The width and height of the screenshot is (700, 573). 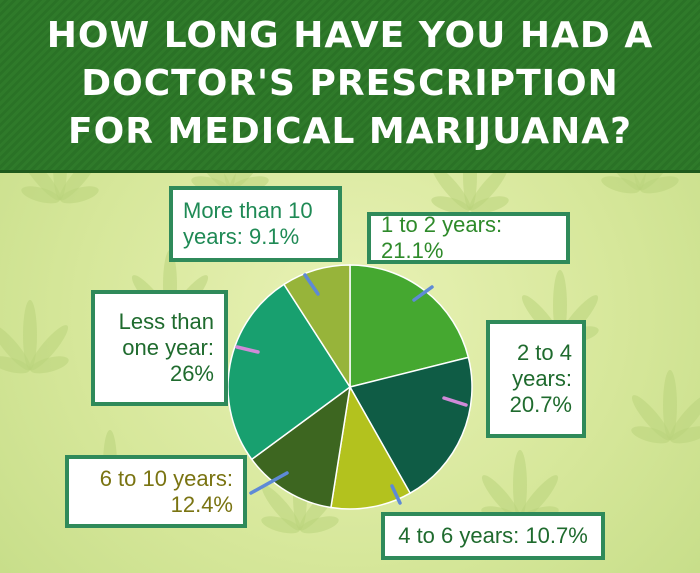 What do you see at coordinates (191, 373) in the screenshot?
I see `slice-label-line: 26%` at bounding box center [191, 373].